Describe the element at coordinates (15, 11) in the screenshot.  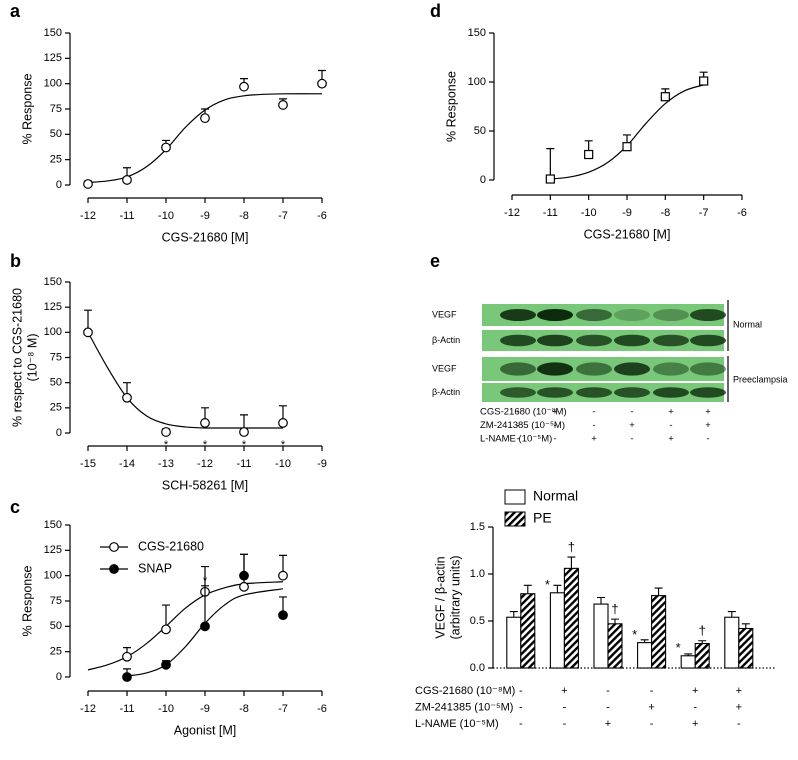
I see `panel-label: a` at that location.